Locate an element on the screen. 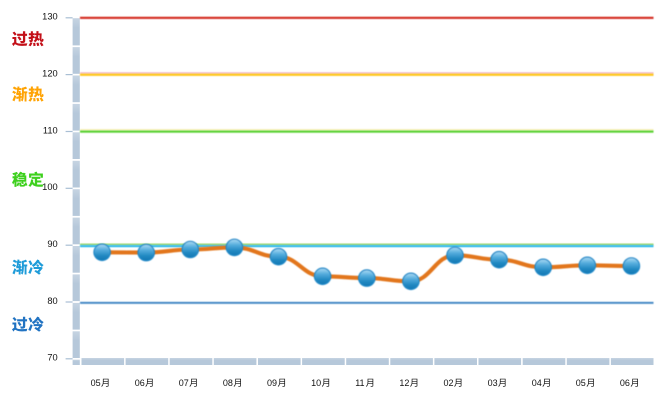 This screenshot has width=672, height=407. svg-text: 90 is located at coordinates (52, 244).